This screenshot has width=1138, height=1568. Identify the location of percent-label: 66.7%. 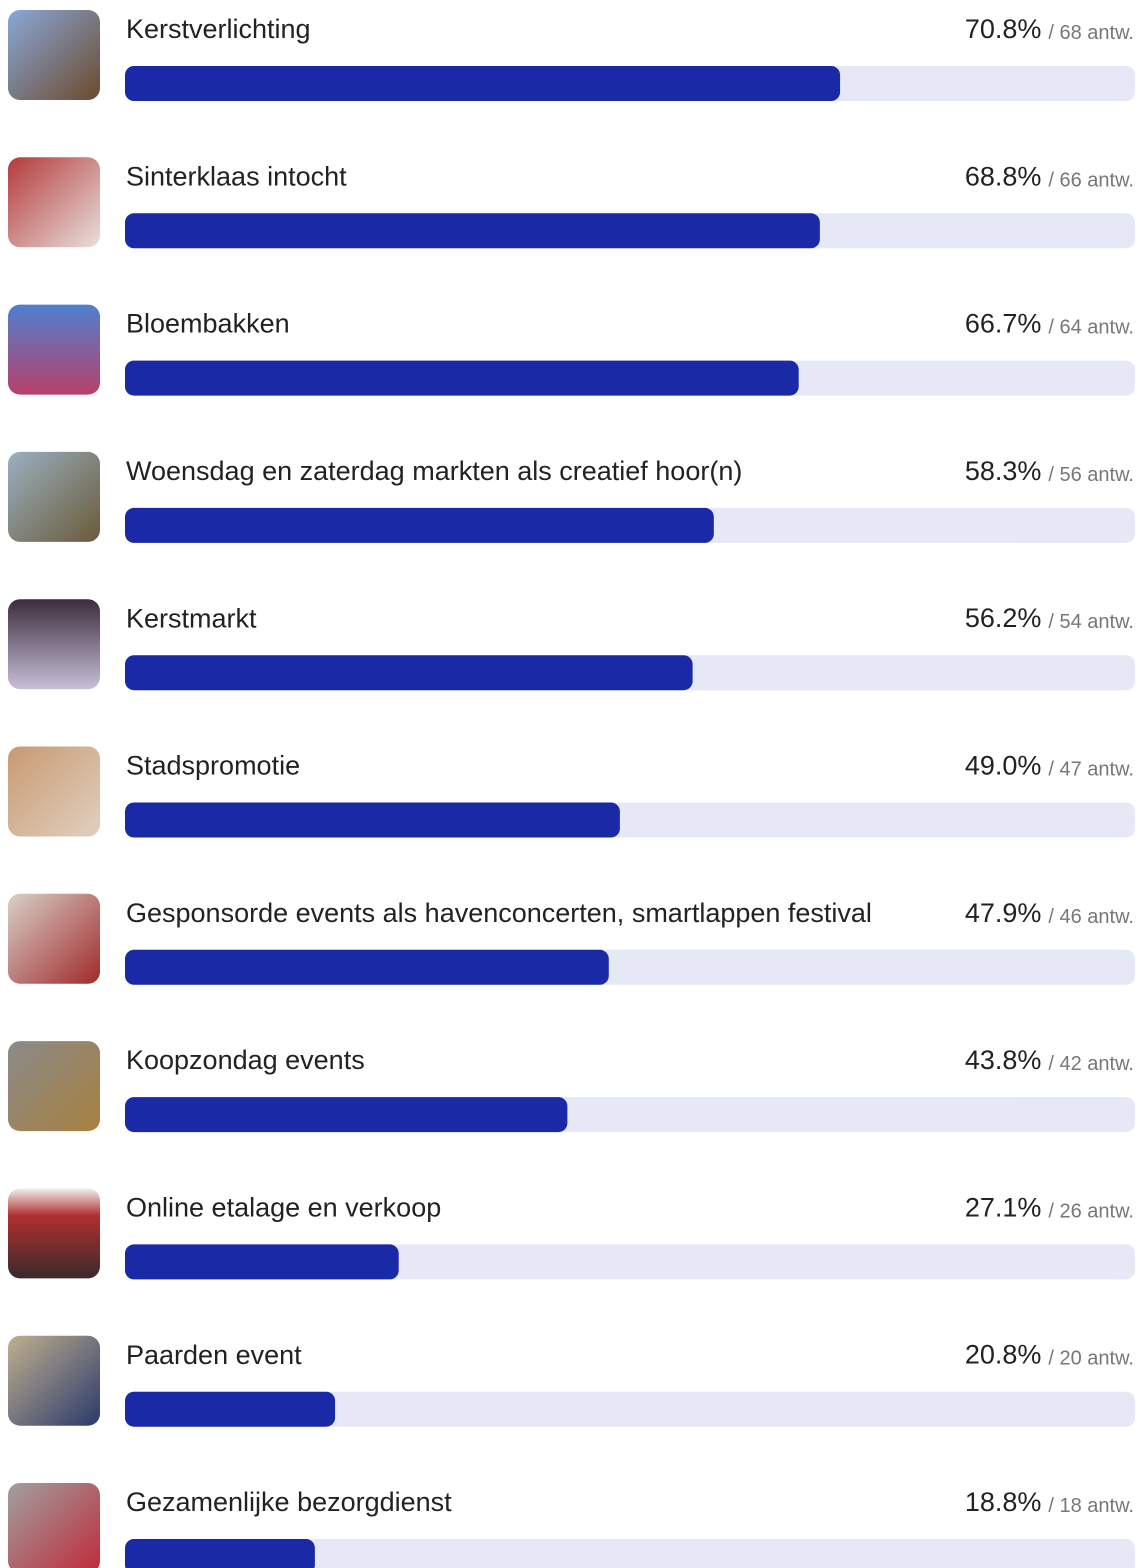
(1003, 324).